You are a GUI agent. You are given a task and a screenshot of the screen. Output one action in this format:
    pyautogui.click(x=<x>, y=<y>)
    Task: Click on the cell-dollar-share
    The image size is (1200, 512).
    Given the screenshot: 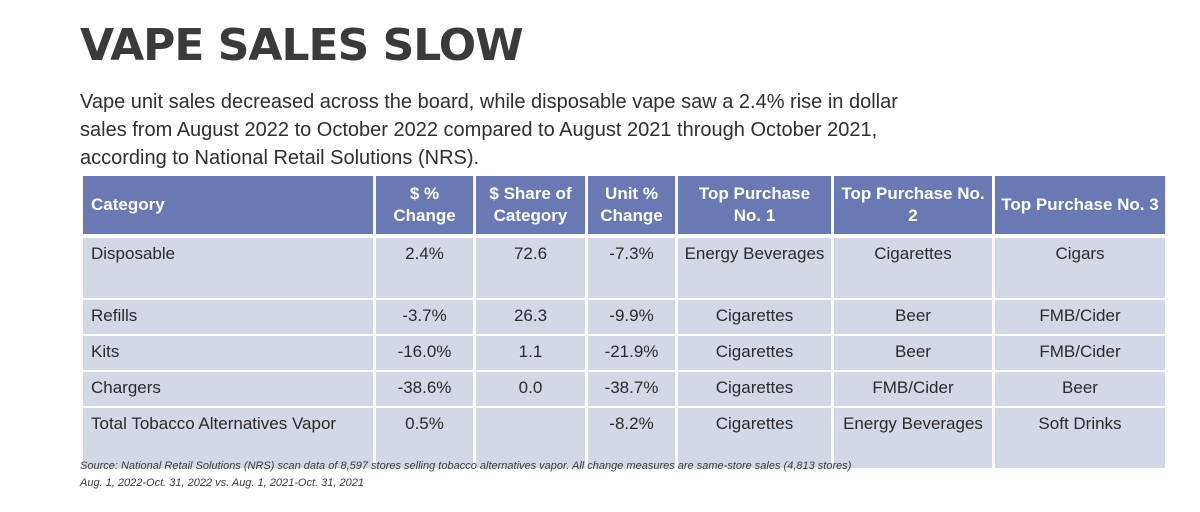 What is the action you would take?
    pyautogui.click(x=530, y=438)
    